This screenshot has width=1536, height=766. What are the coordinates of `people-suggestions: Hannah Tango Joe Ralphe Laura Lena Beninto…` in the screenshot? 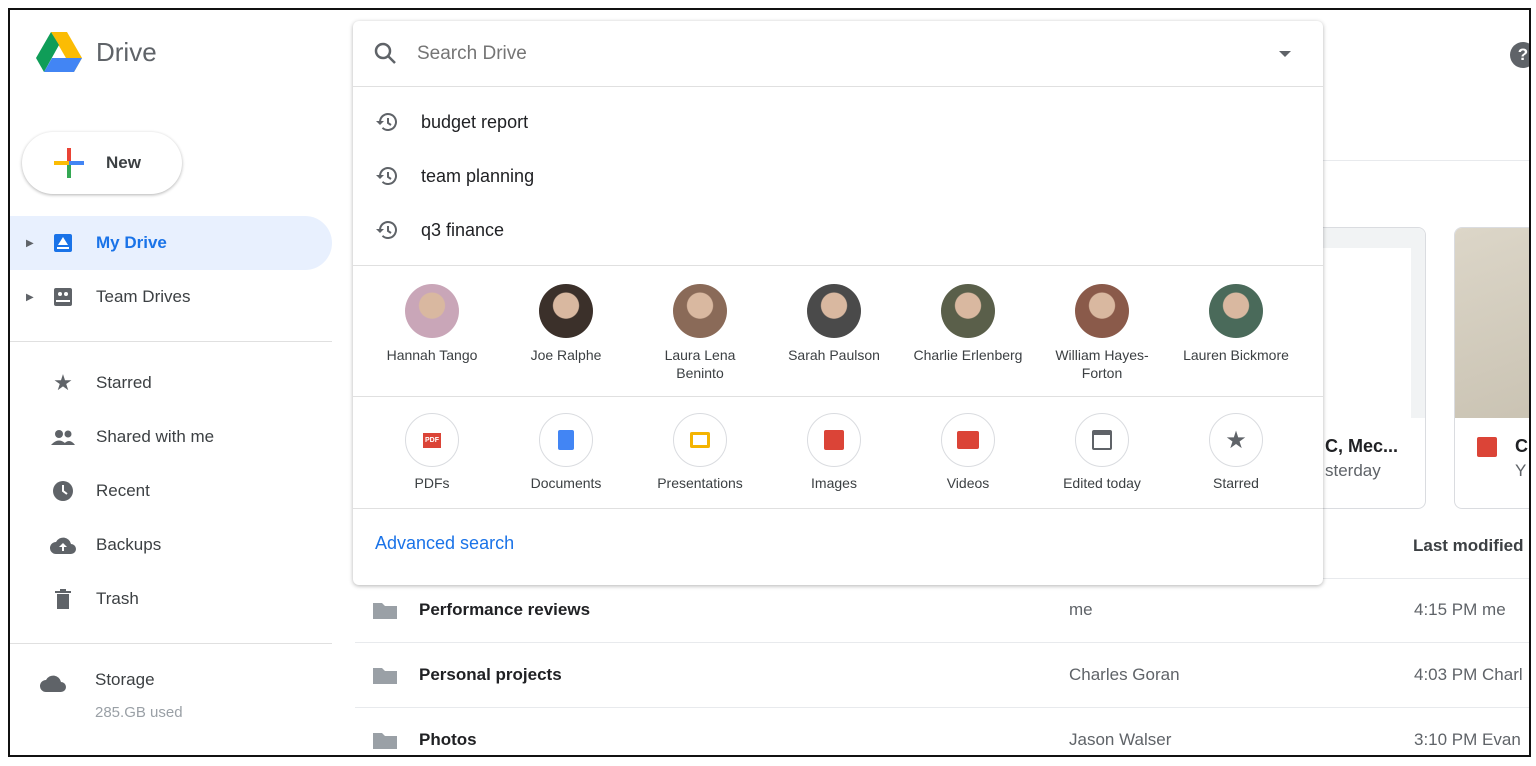 It's located at (838, 331).